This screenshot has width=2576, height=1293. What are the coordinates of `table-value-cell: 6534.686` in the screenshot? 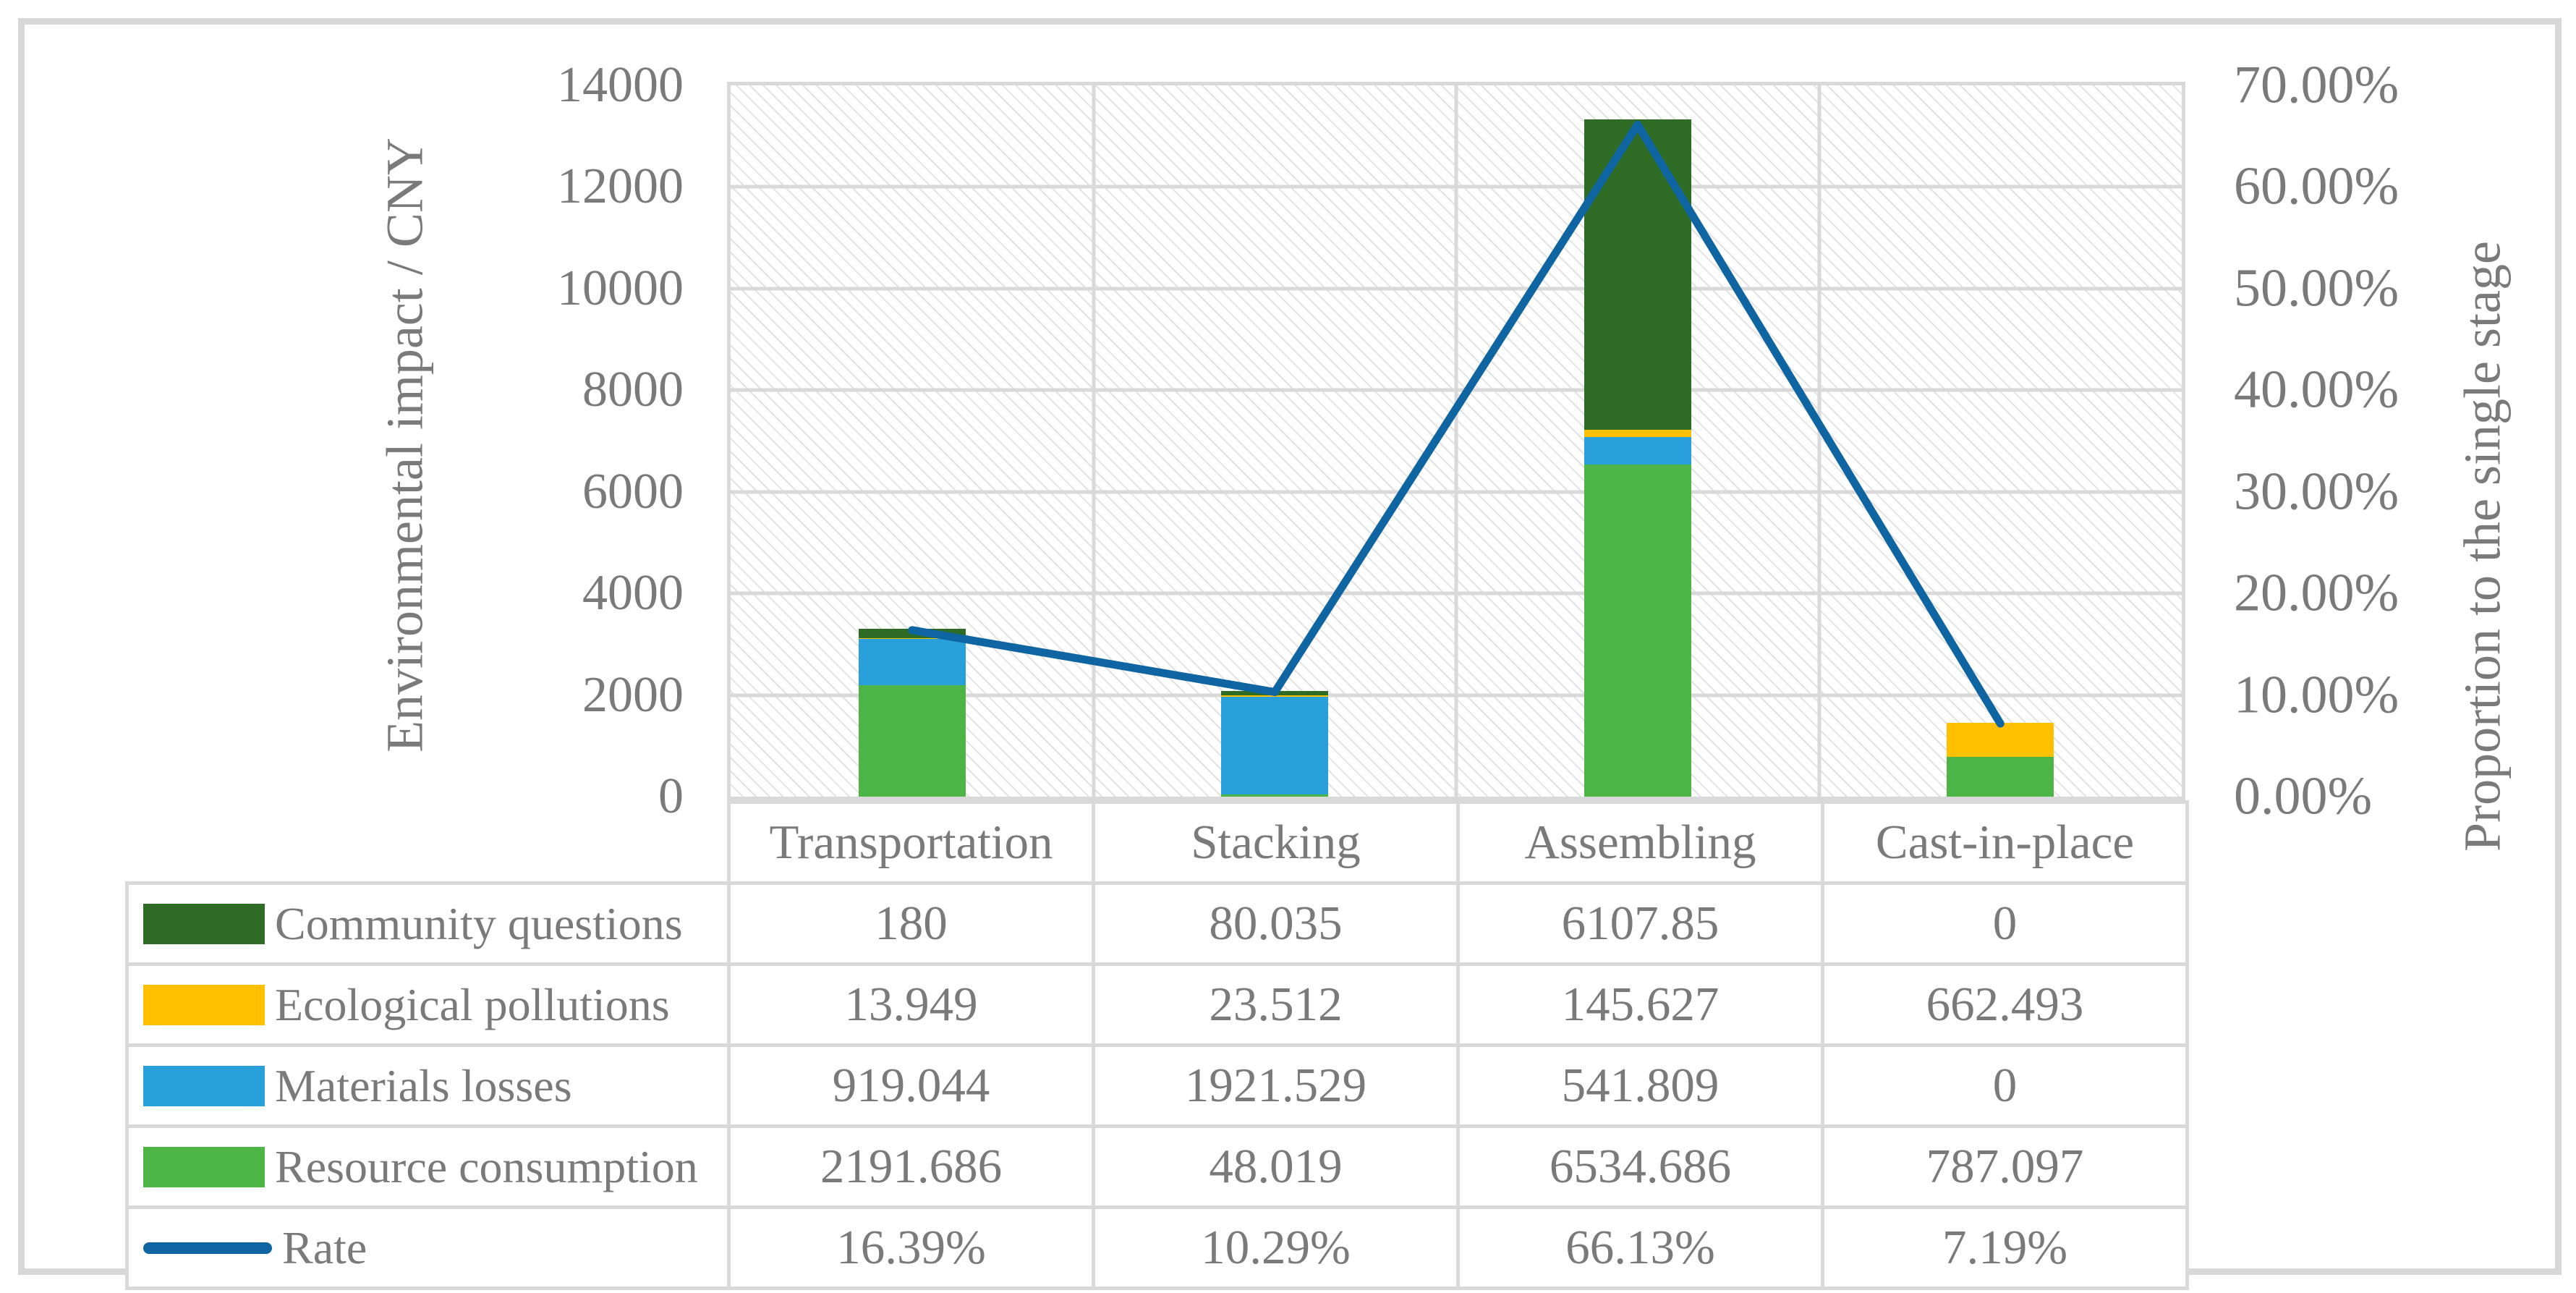 It's located at (1640, 1166).